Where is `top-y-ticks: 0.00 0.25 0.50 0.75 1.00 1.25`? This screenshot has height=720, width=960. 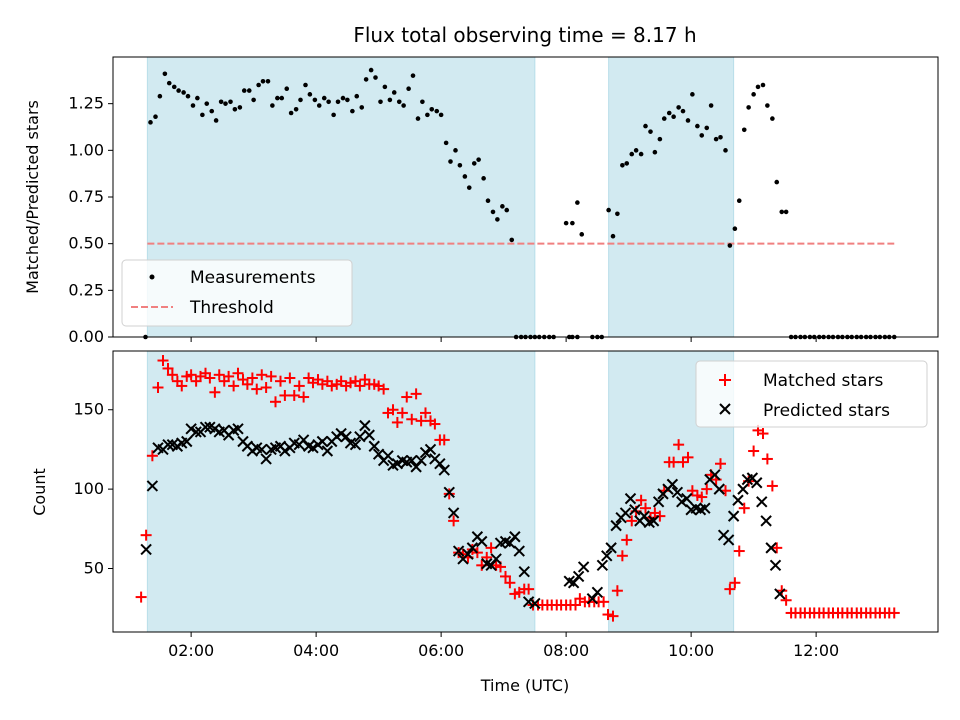
top-y-ticks: 0.00 0.25 0.50 0.75 1.00 1.25 is located at coordinates (90, 220).